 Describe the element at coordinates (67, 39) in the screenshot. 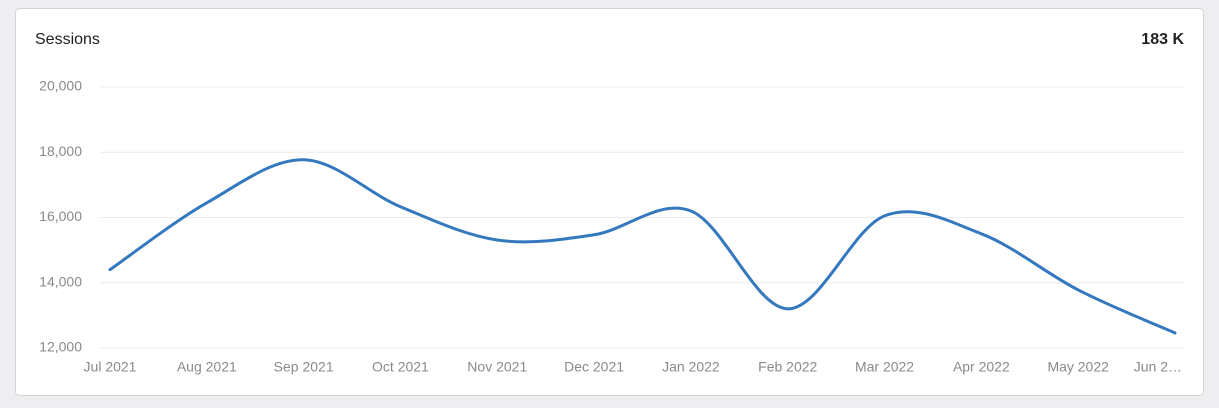

I see `chart-title: Sessions` at that location.